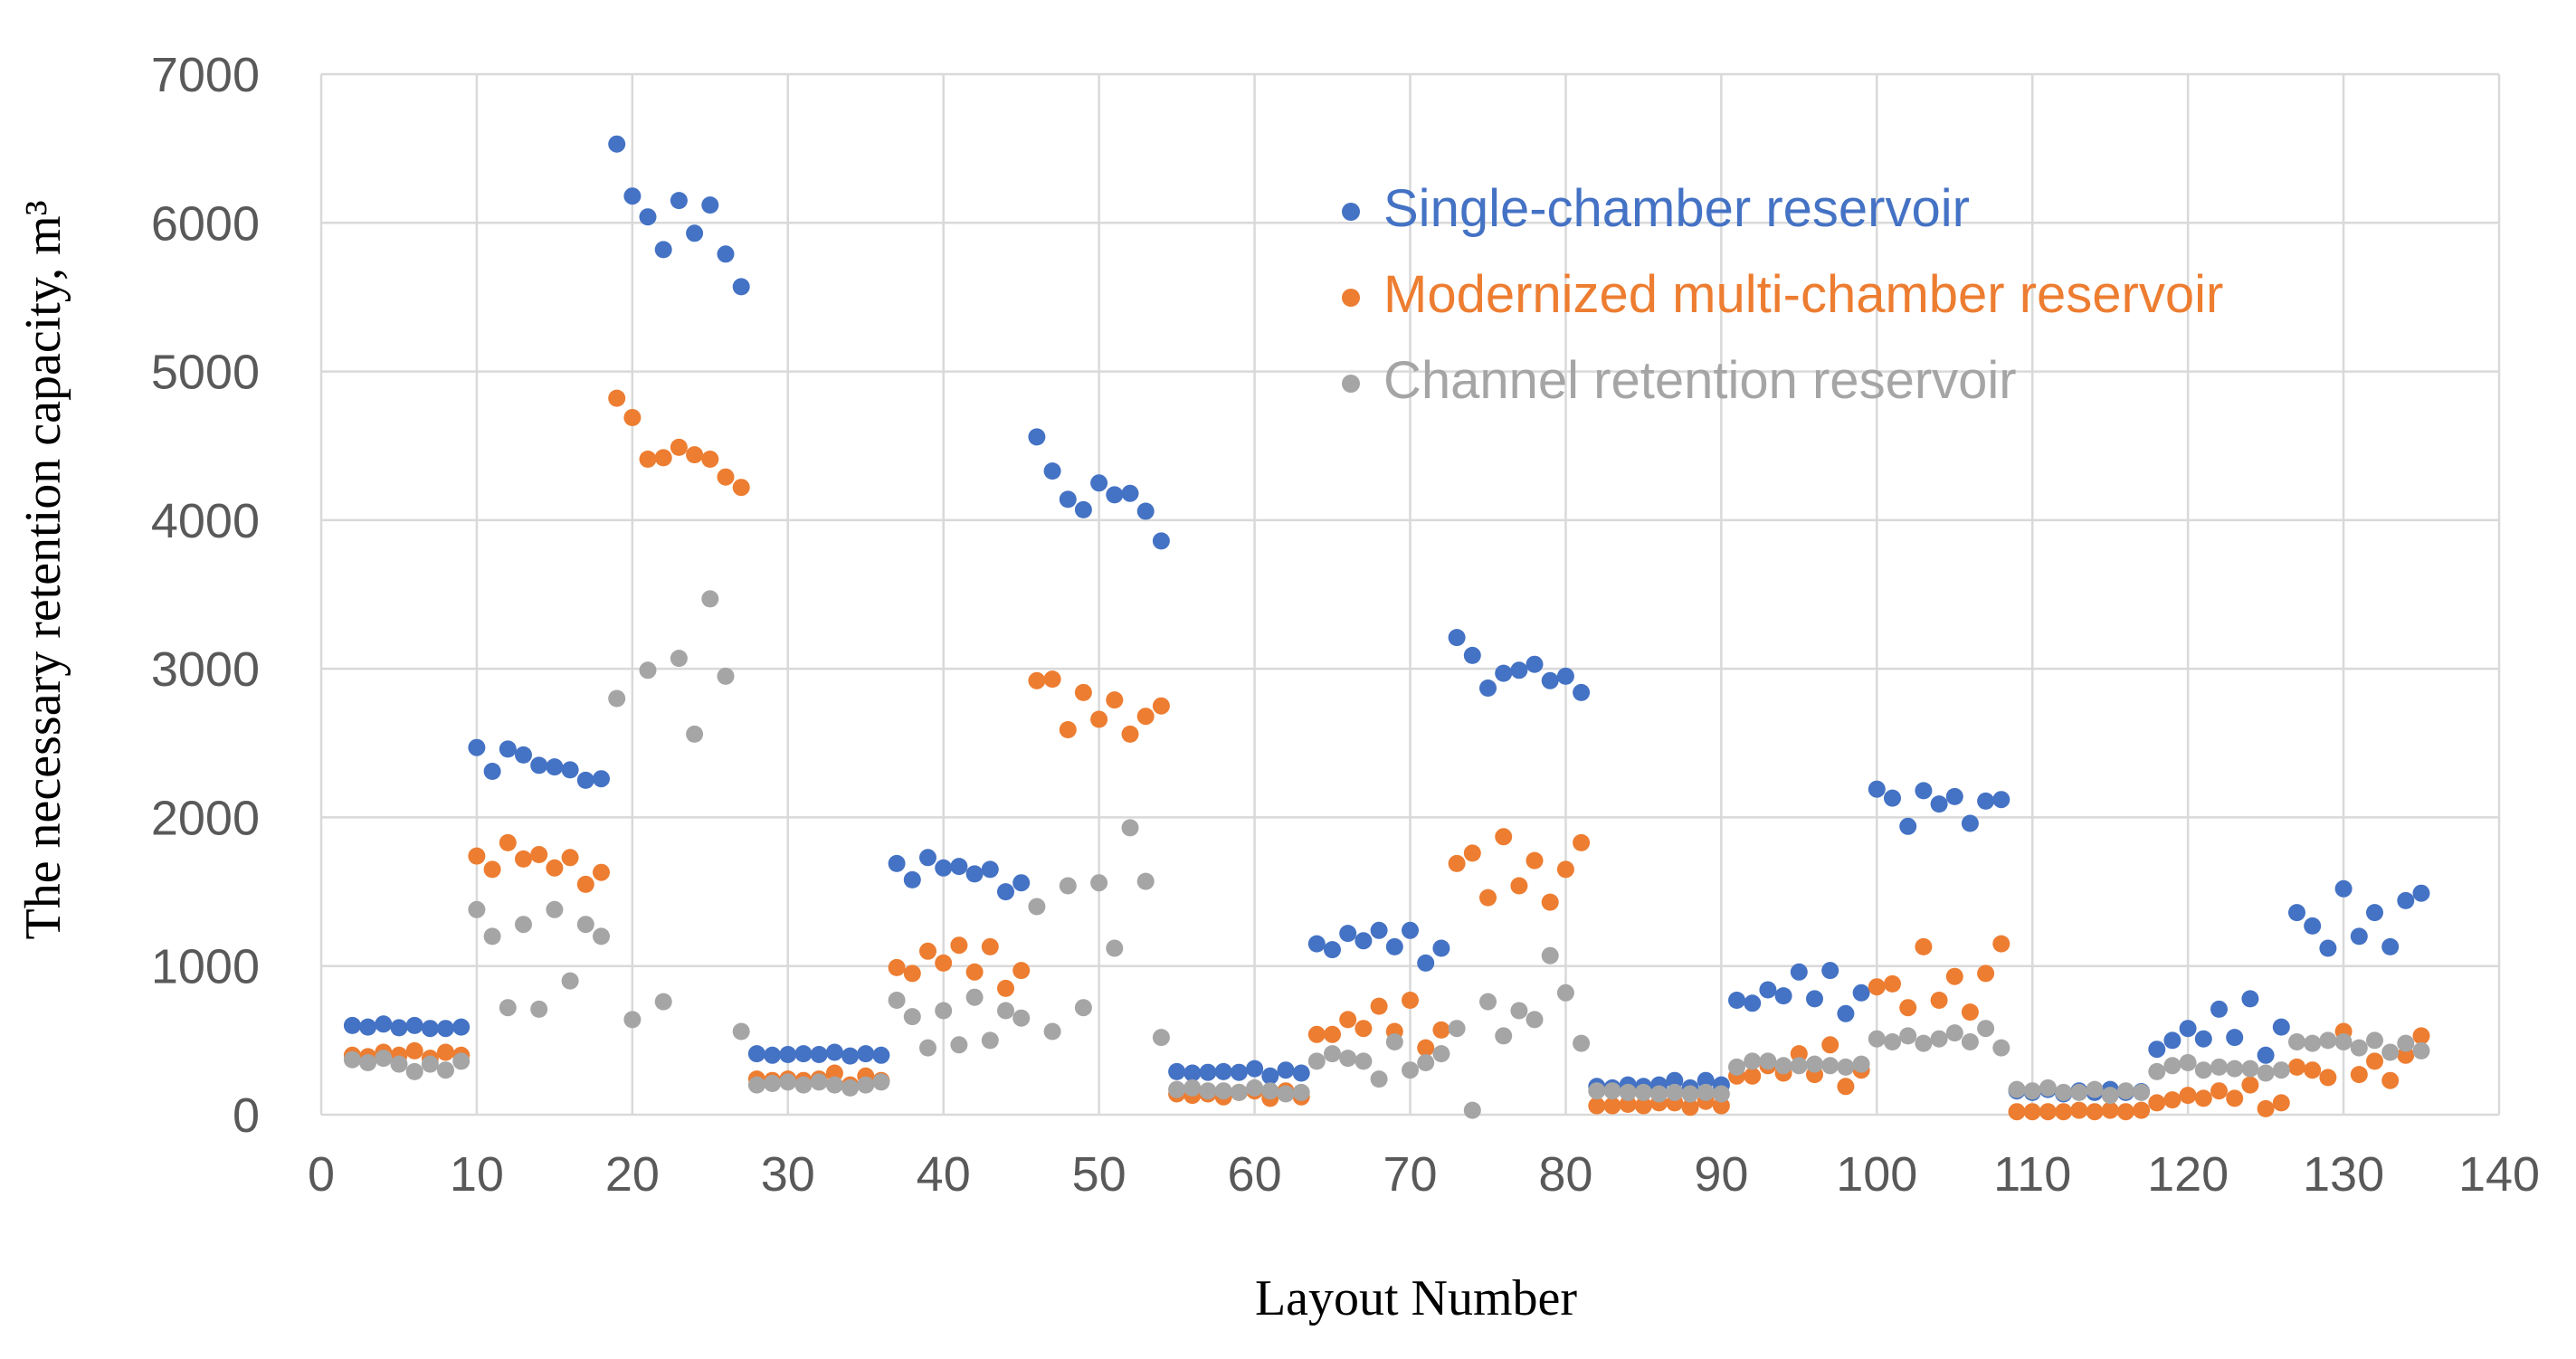  I want to click on x-tick-label: 70, so click(1410, 1174).